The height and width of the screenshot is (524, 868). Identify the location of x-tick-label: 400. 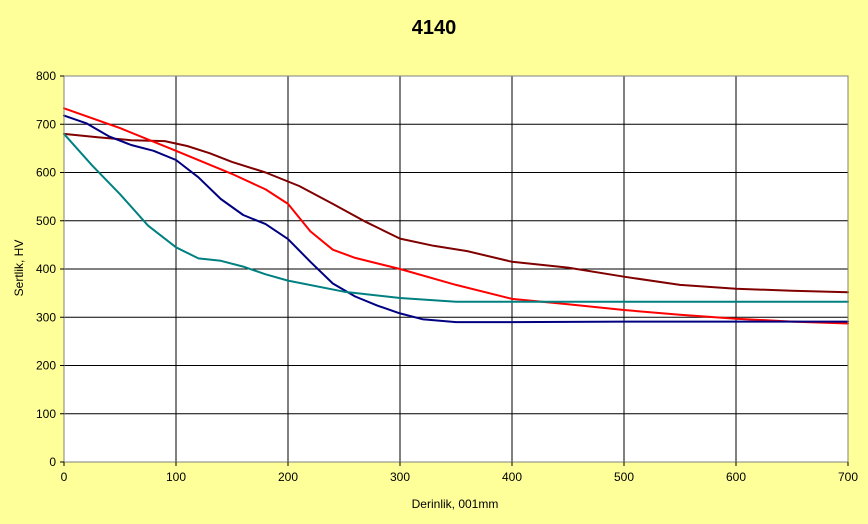
(512, 477).